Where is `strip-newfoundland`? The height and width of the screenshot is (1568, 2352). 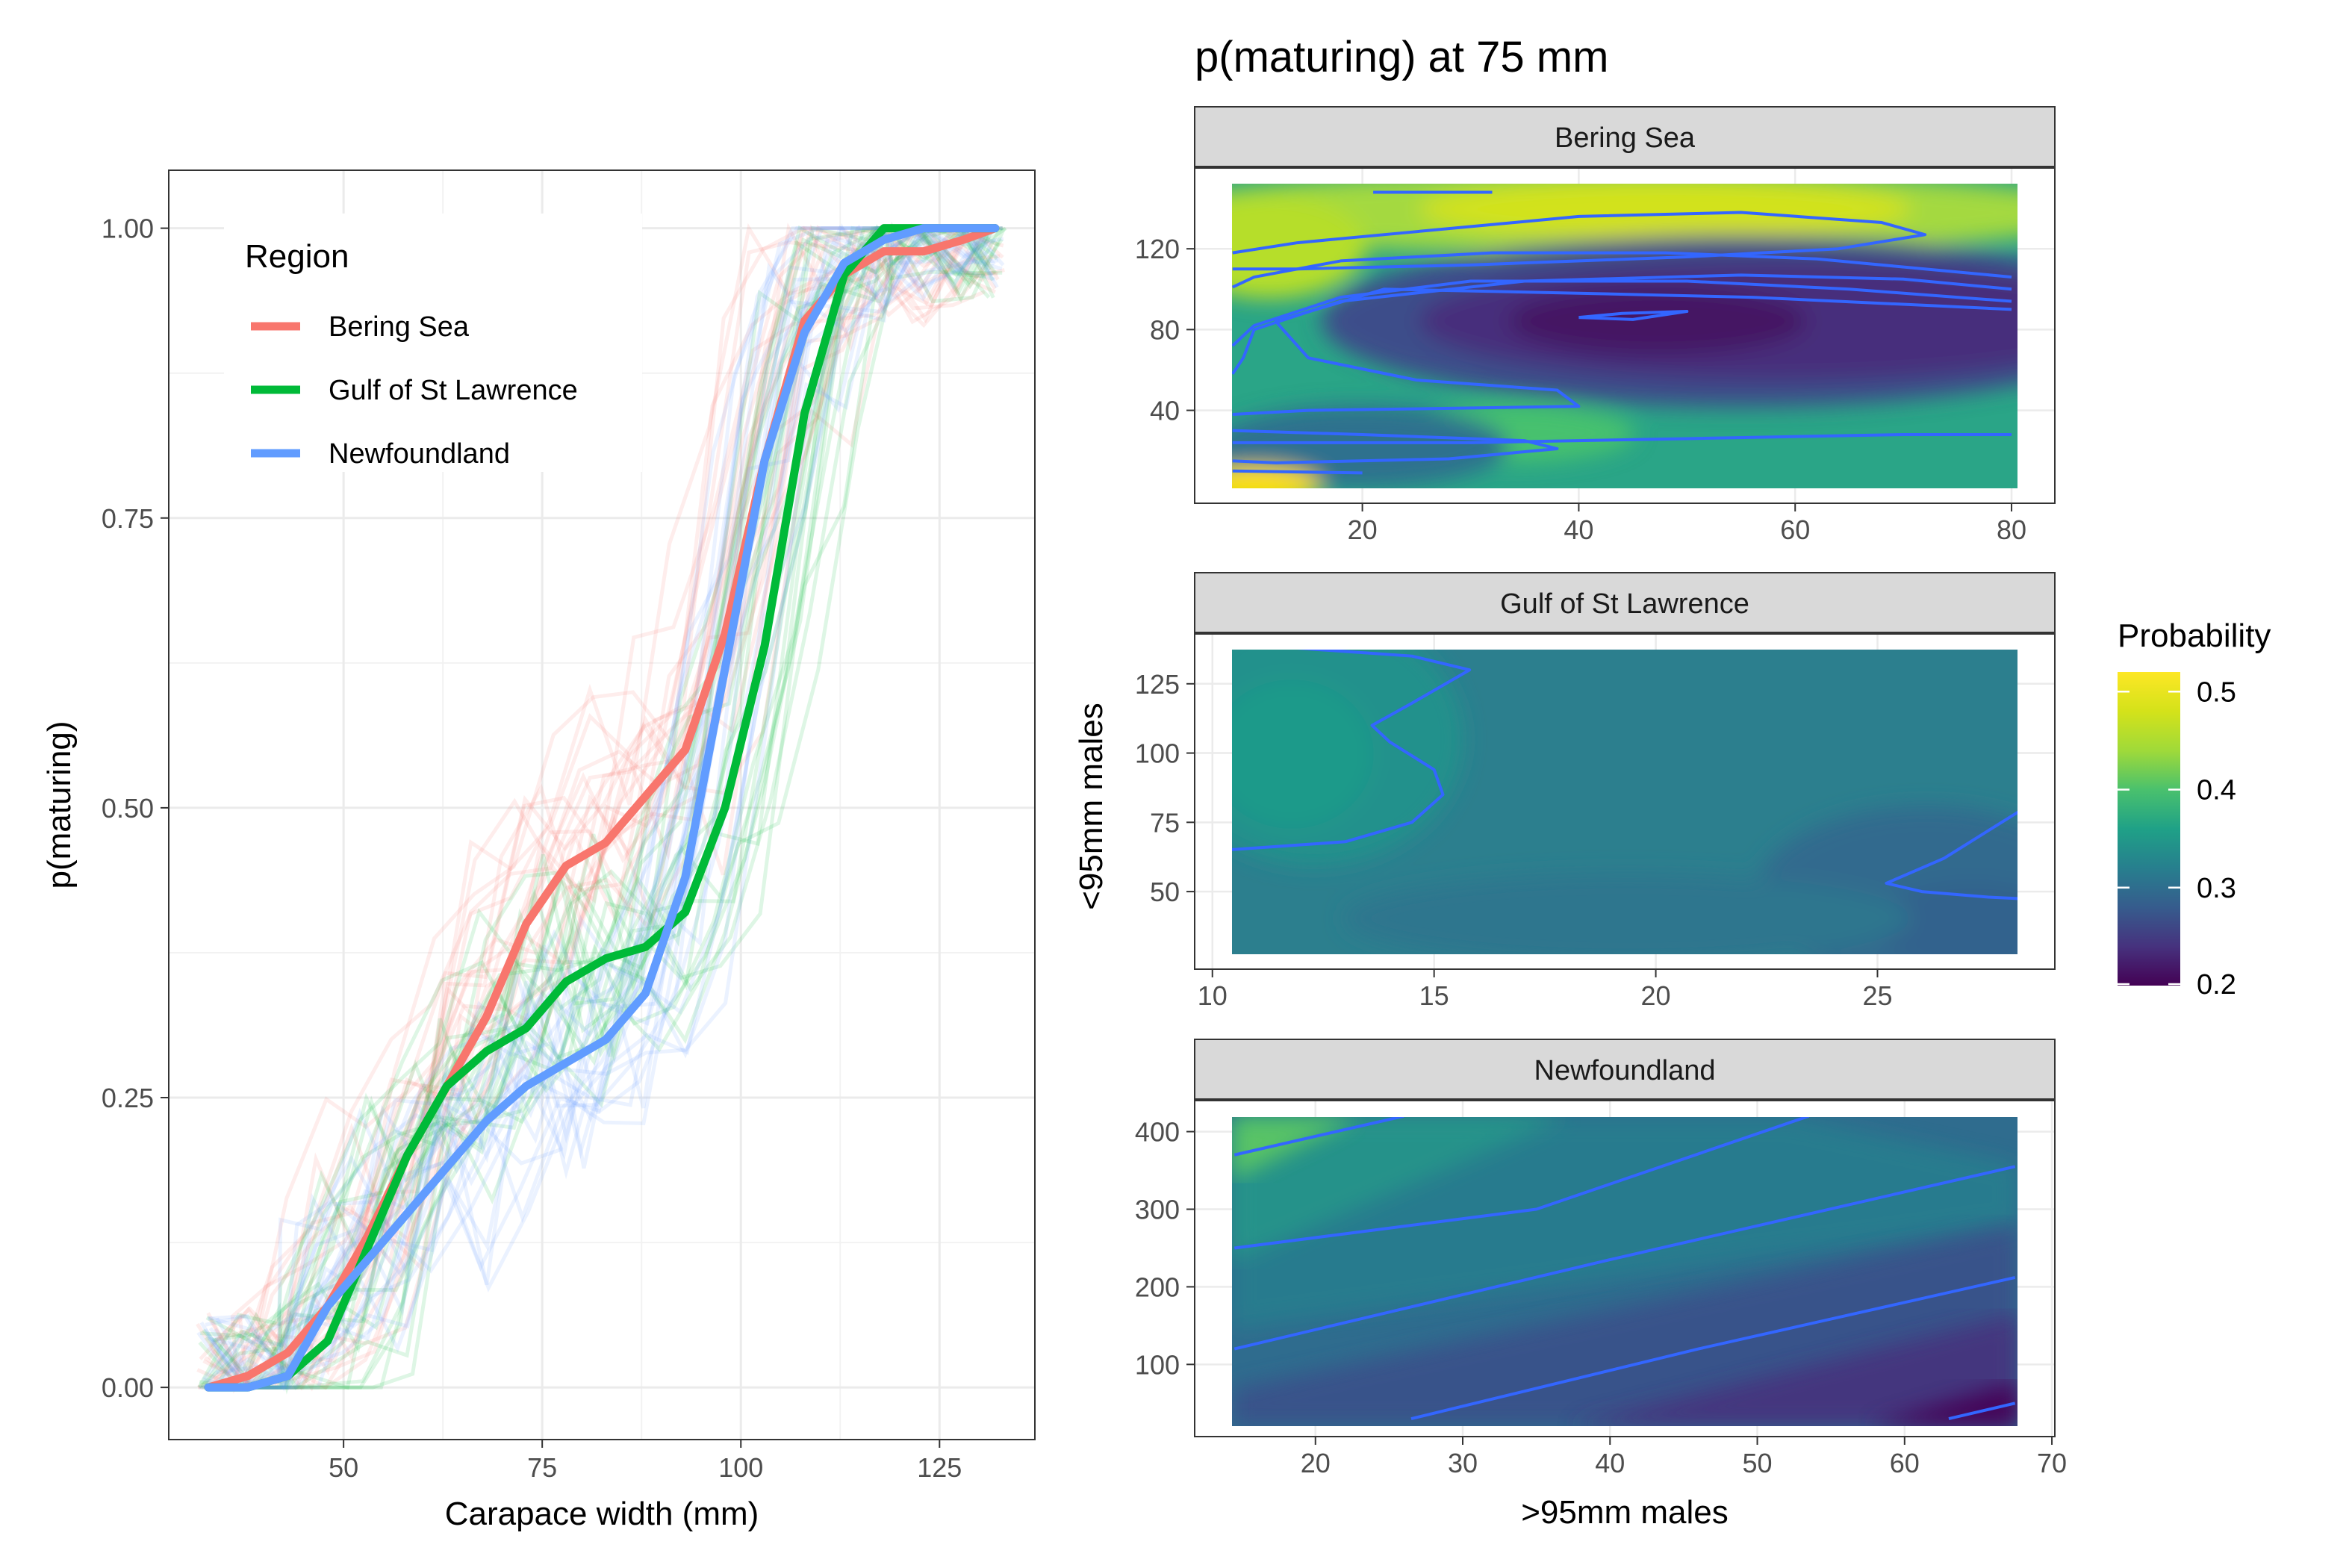 strip-newfoundland is located at coordinates (1625, 1069).